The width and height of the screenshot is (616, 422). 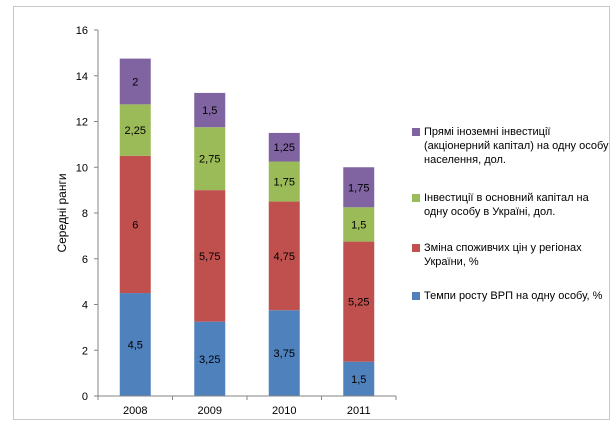 I want to click on legend-item: Темпи росту ВРП на одну особу, %, so click(x=512, y=310).